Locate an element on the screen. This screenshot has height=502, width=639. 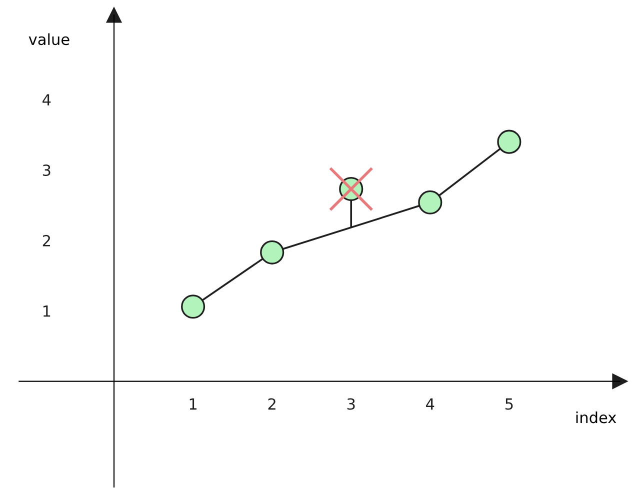
y-tick-label: 2 is located at coordinates (46, 240).